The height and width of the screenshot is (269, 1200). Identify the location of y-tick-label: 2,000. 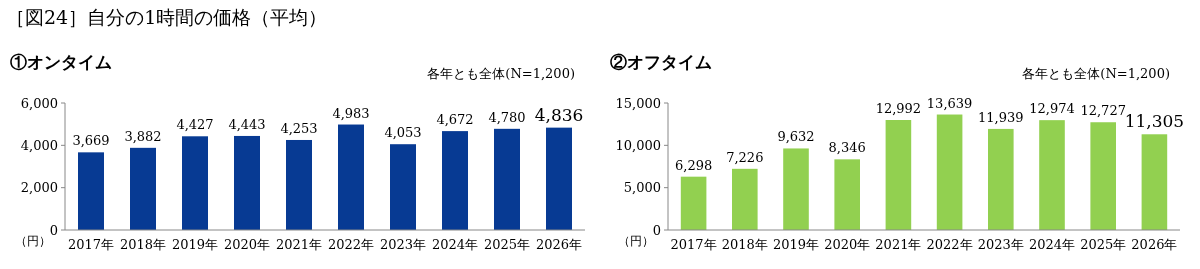
(39, 188).